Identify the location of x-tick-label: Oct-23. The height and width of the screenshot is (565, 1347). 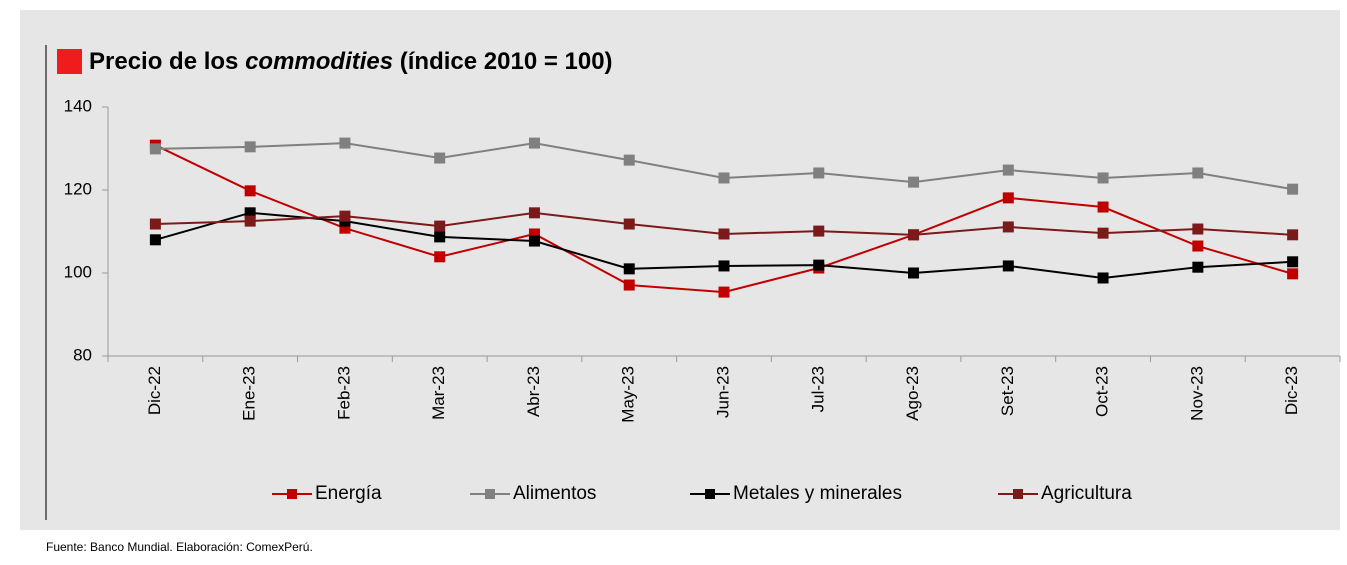
(1102, 391).